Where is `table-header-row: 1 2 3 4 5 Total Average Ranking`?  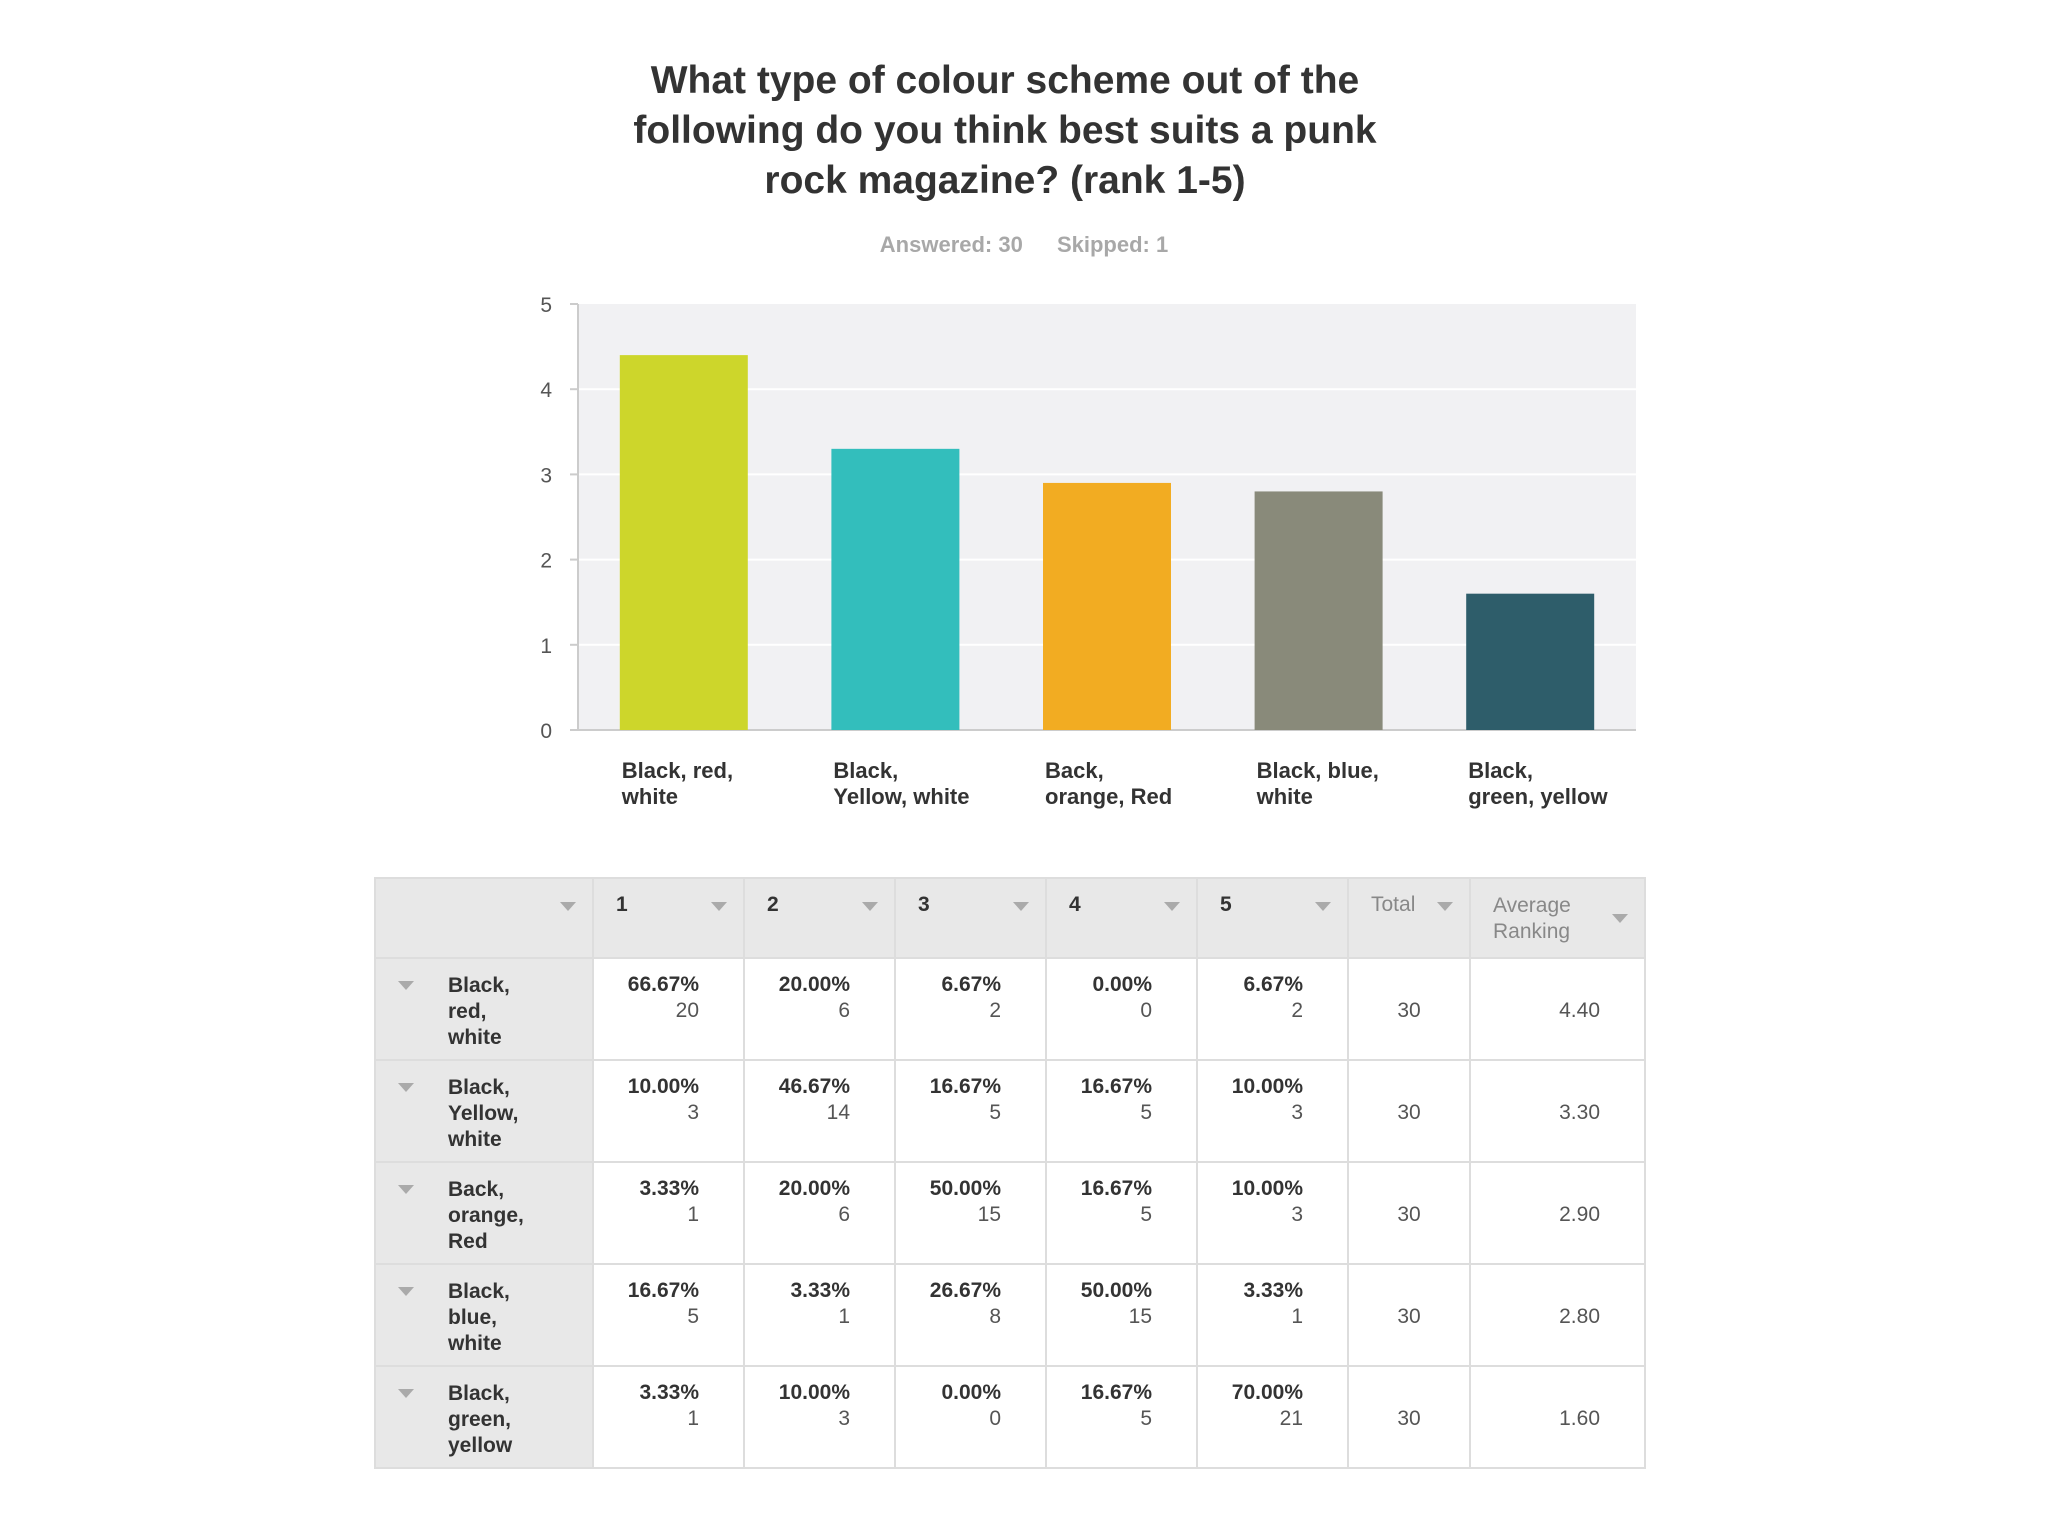
table-header-row: 1 2 3 4 5 Total Average Ranking is located at coordinates (1010, 918).